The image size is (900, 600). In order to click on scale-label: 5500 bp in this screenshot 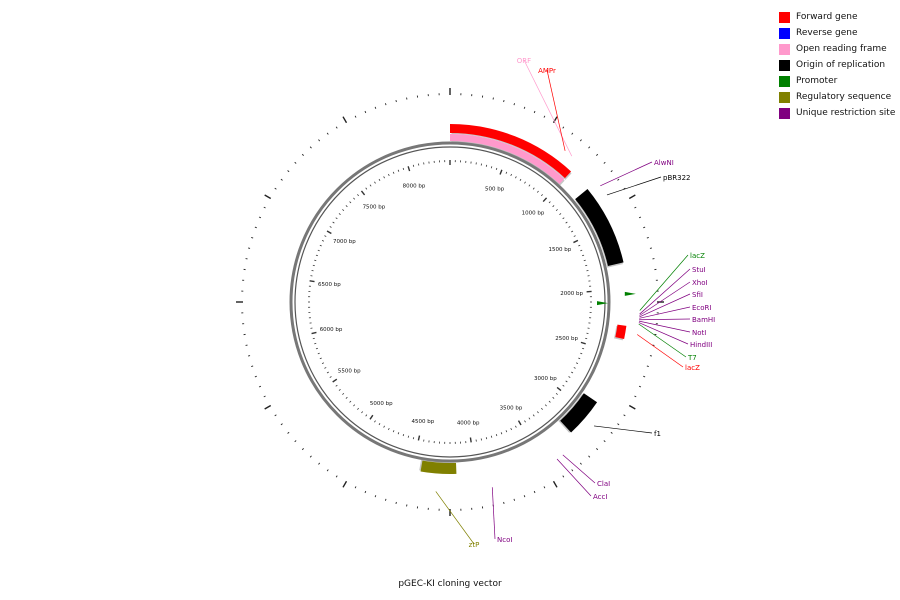, I will do `click(349, 372)`.